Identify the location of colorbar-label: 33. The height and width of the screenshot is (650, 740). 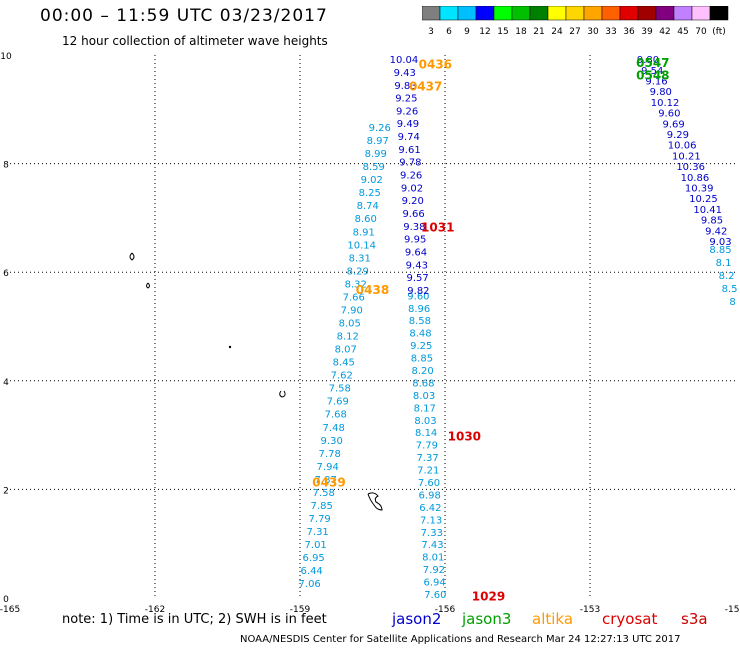
(610, 32).